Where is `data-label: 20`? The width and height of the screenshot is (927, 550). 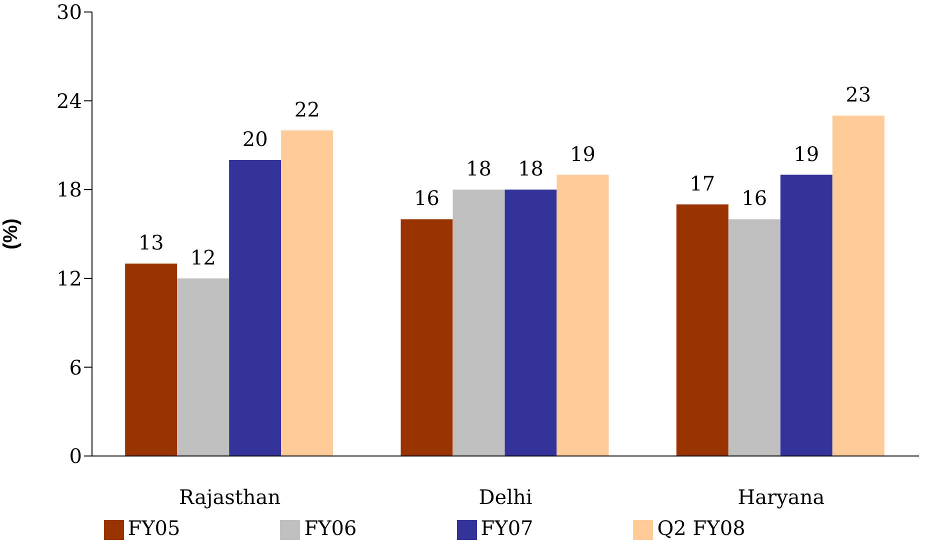
data-label: 20 is located at coordinates (255, 139).